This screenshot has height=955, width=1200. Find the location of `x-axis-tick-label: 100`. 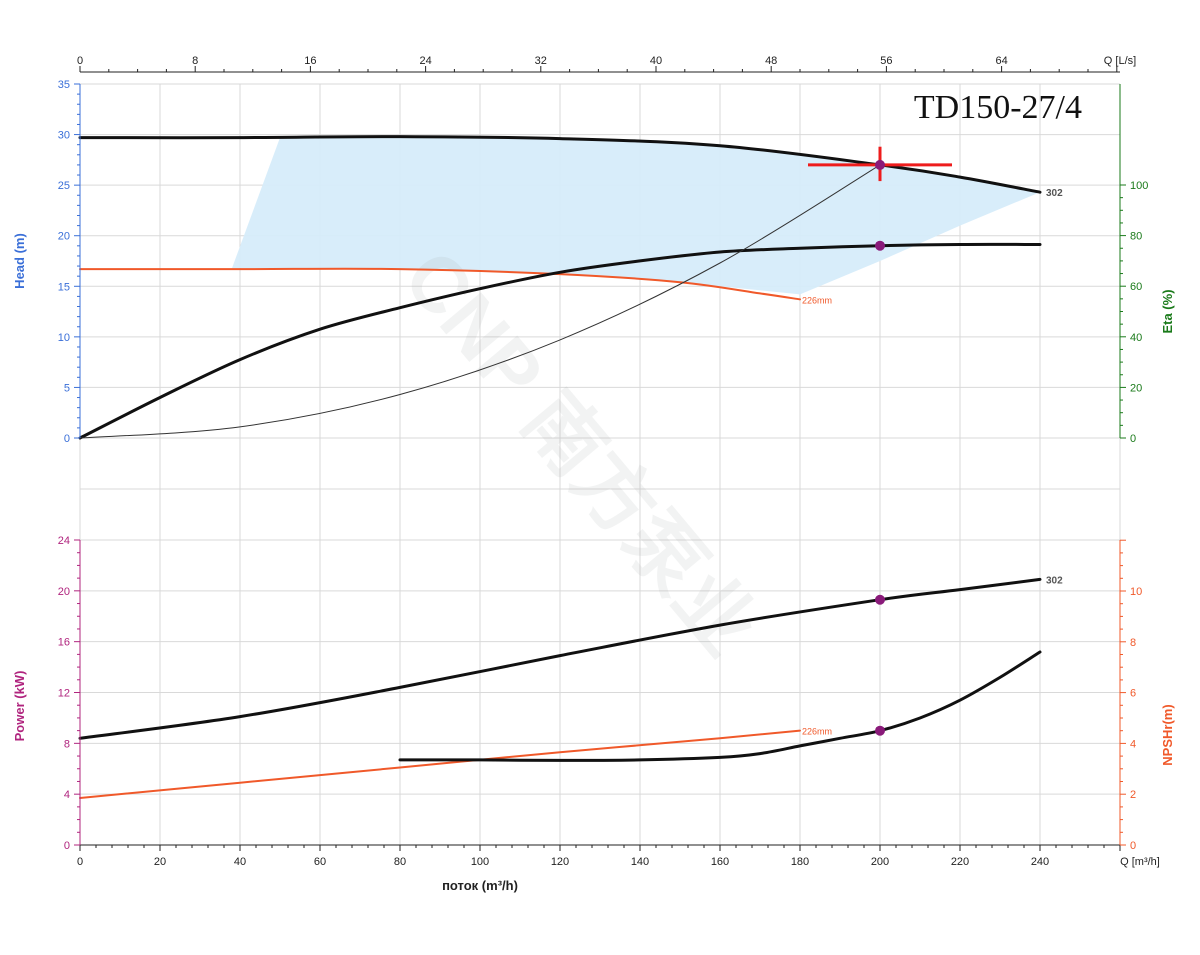

x-axis-tick-label: 100 is located at coordinates (480, 862).